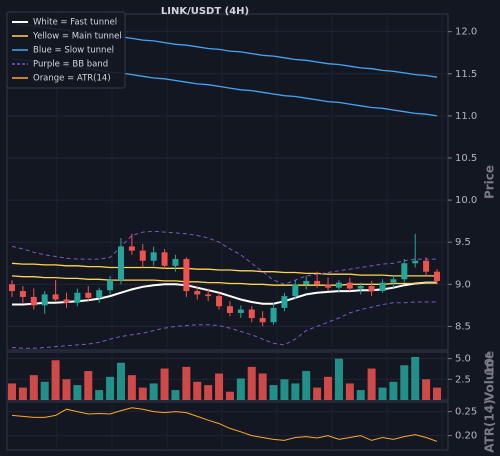 Image resolution: width=500 pixels, height=456 pixels. What do you see at coordinates (70, 65) in the screenshot?
I see `legend-label: Purple = BB band` at bounding box center [70, 65].